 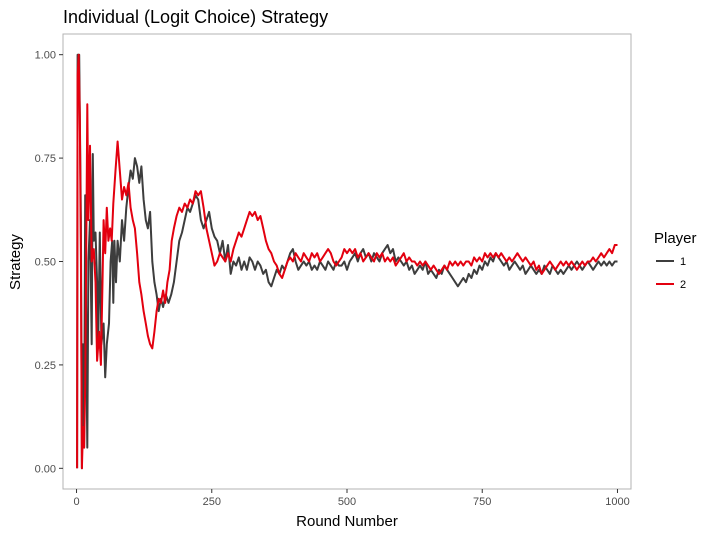 I want to click on y-tick-label: 0.50, so click(x=45, y=263).